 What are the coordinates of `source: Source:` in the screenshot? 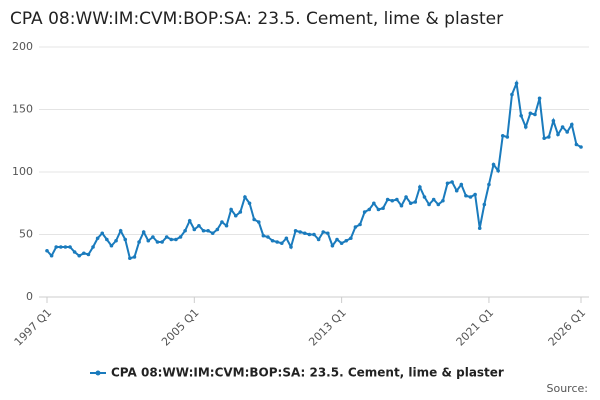 It's located at (568, 388).